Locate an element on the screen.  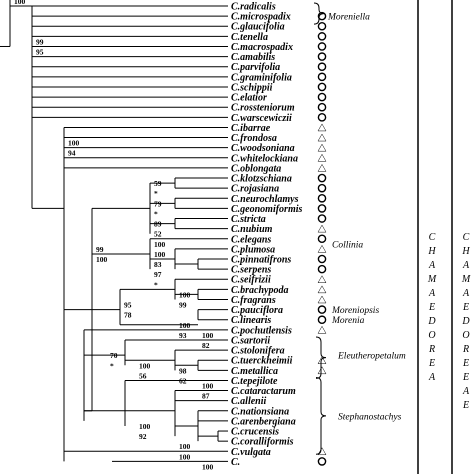
taxon-label: C.parvifolia is located at coordinates (255, 67).